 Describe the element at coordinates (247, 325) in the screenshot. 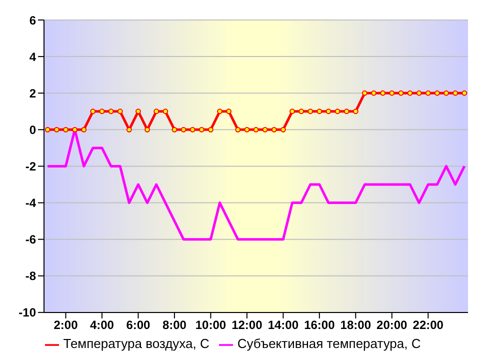

I see `x-tick-label: 12:00` at that location.